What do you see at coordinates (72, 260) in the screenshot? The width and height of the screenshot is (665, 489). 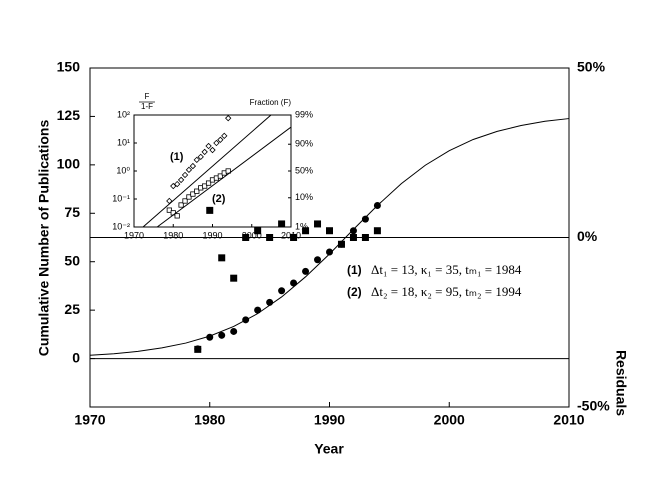 I see `y-tick-label: 50` at bounding box center [72, 260].